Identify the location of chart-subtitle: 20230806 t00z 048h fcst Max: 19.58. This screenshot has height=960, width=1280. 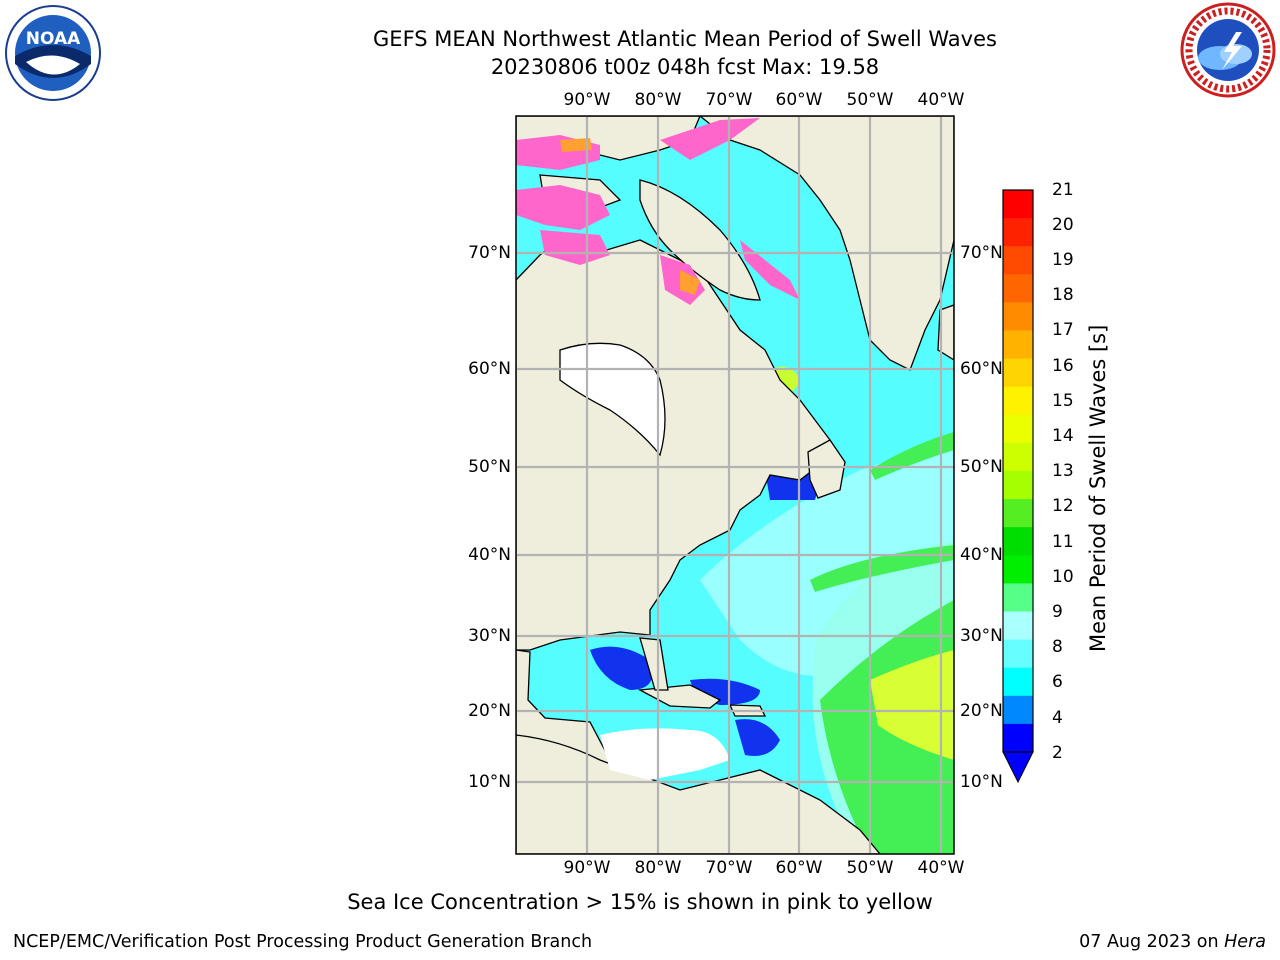
(685, 67).